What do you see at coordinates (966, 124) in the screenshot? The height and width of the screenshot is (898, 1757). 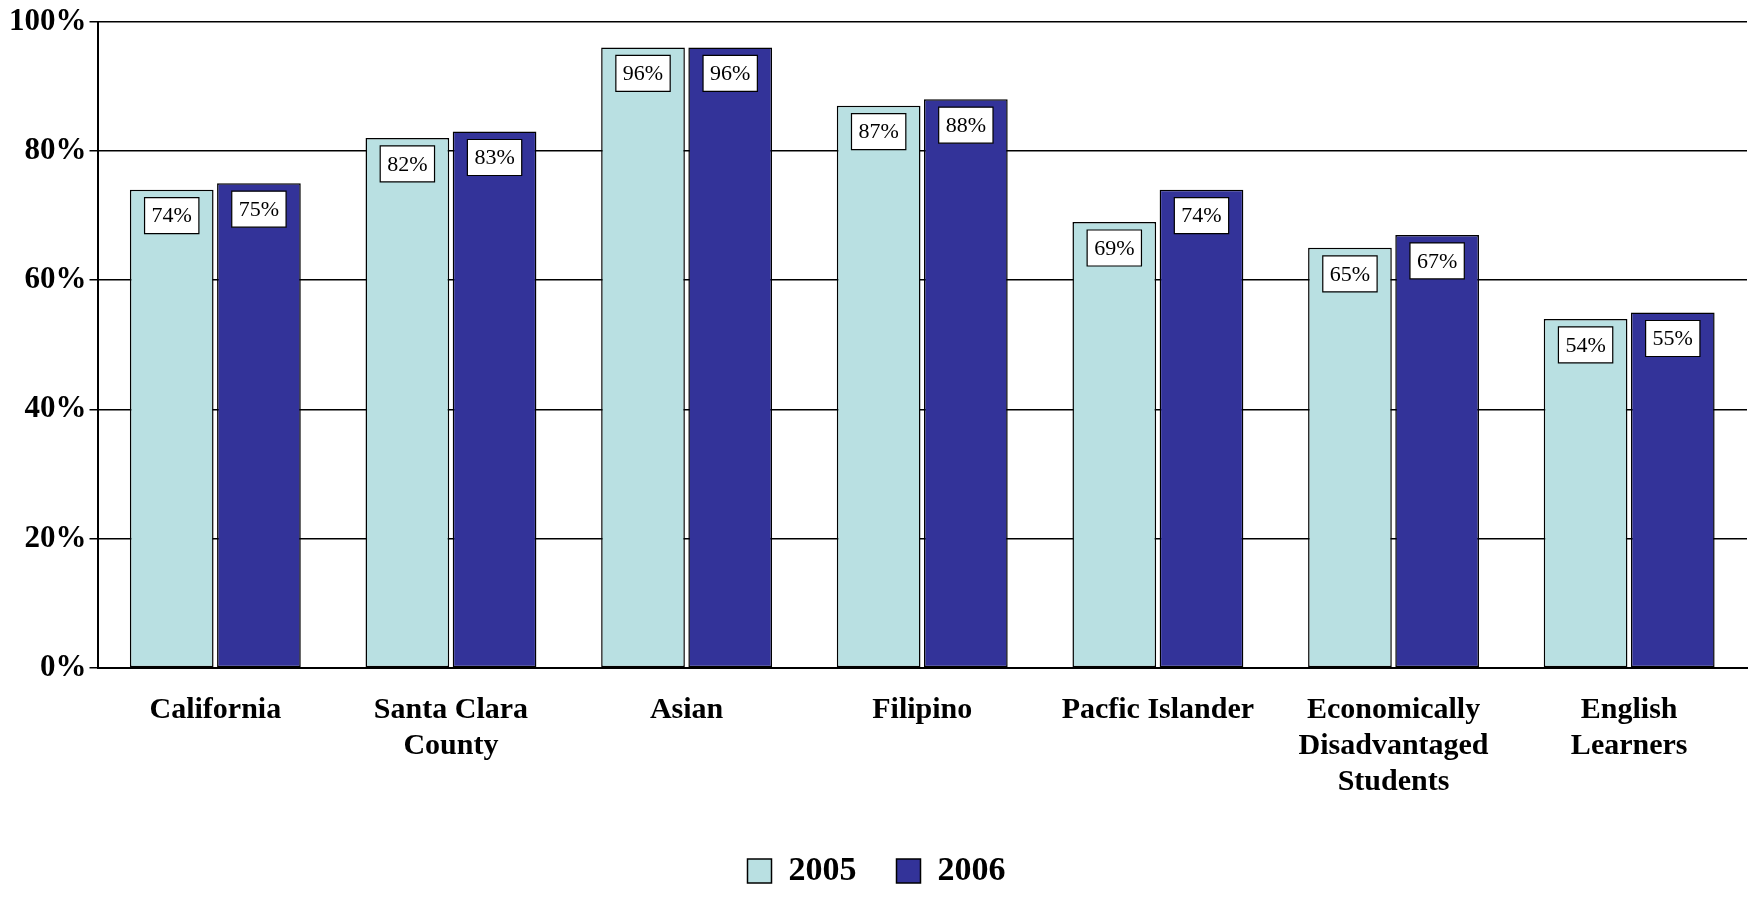 I see `data-label: 88%` at bounding box center [966, 124].